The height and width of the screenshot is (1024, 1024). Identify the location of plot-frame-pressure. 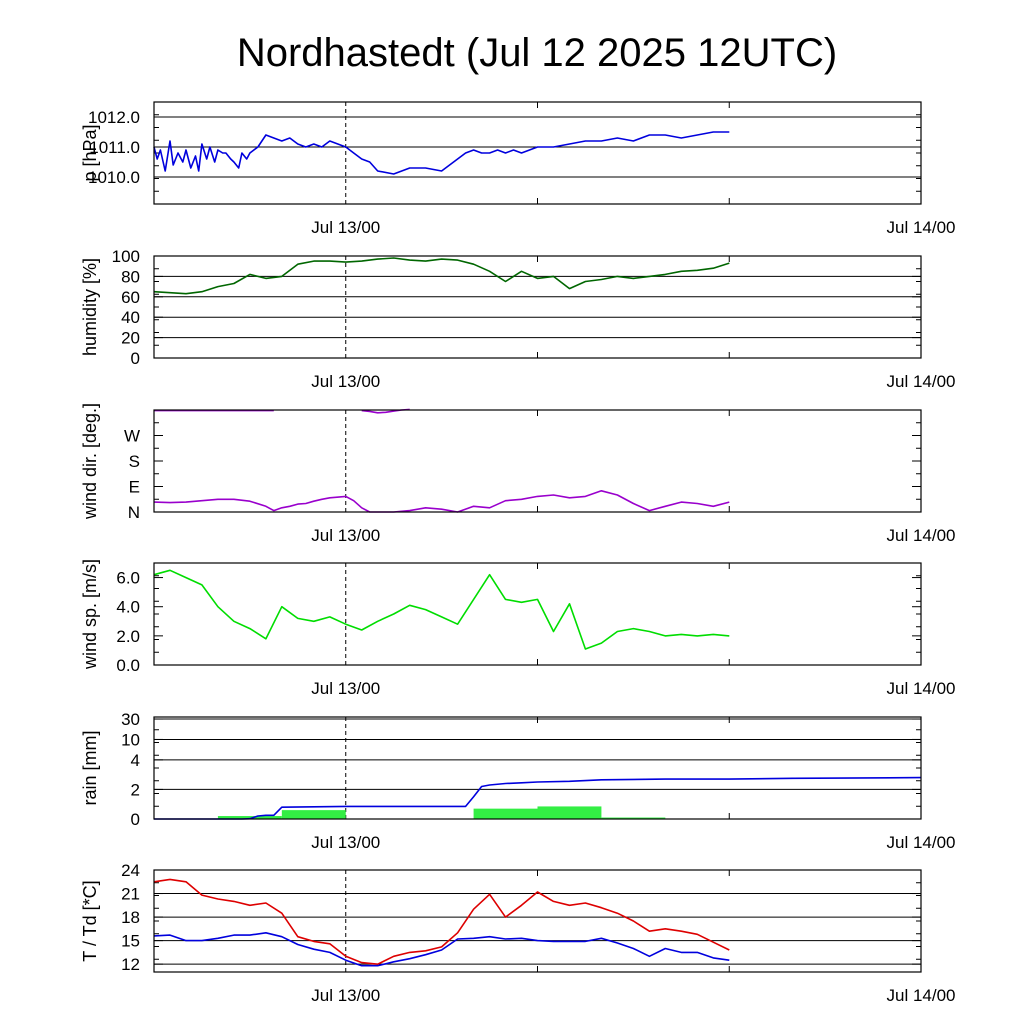
(537, 153).